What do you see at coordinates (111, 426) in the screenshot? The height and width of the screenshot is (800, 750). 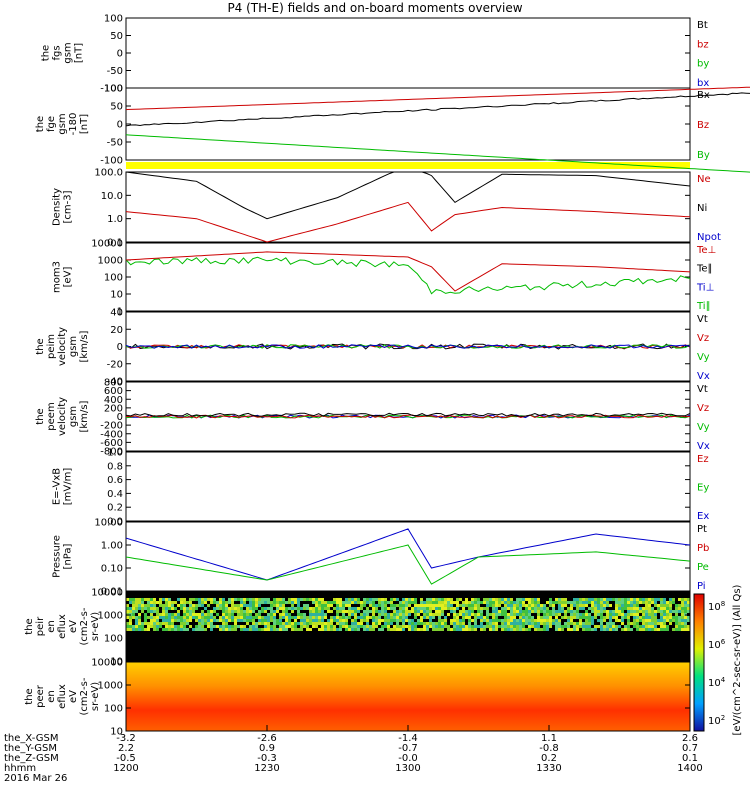 I see `y-tick-label-peemvel: -200` at bounding box center [111, 426].